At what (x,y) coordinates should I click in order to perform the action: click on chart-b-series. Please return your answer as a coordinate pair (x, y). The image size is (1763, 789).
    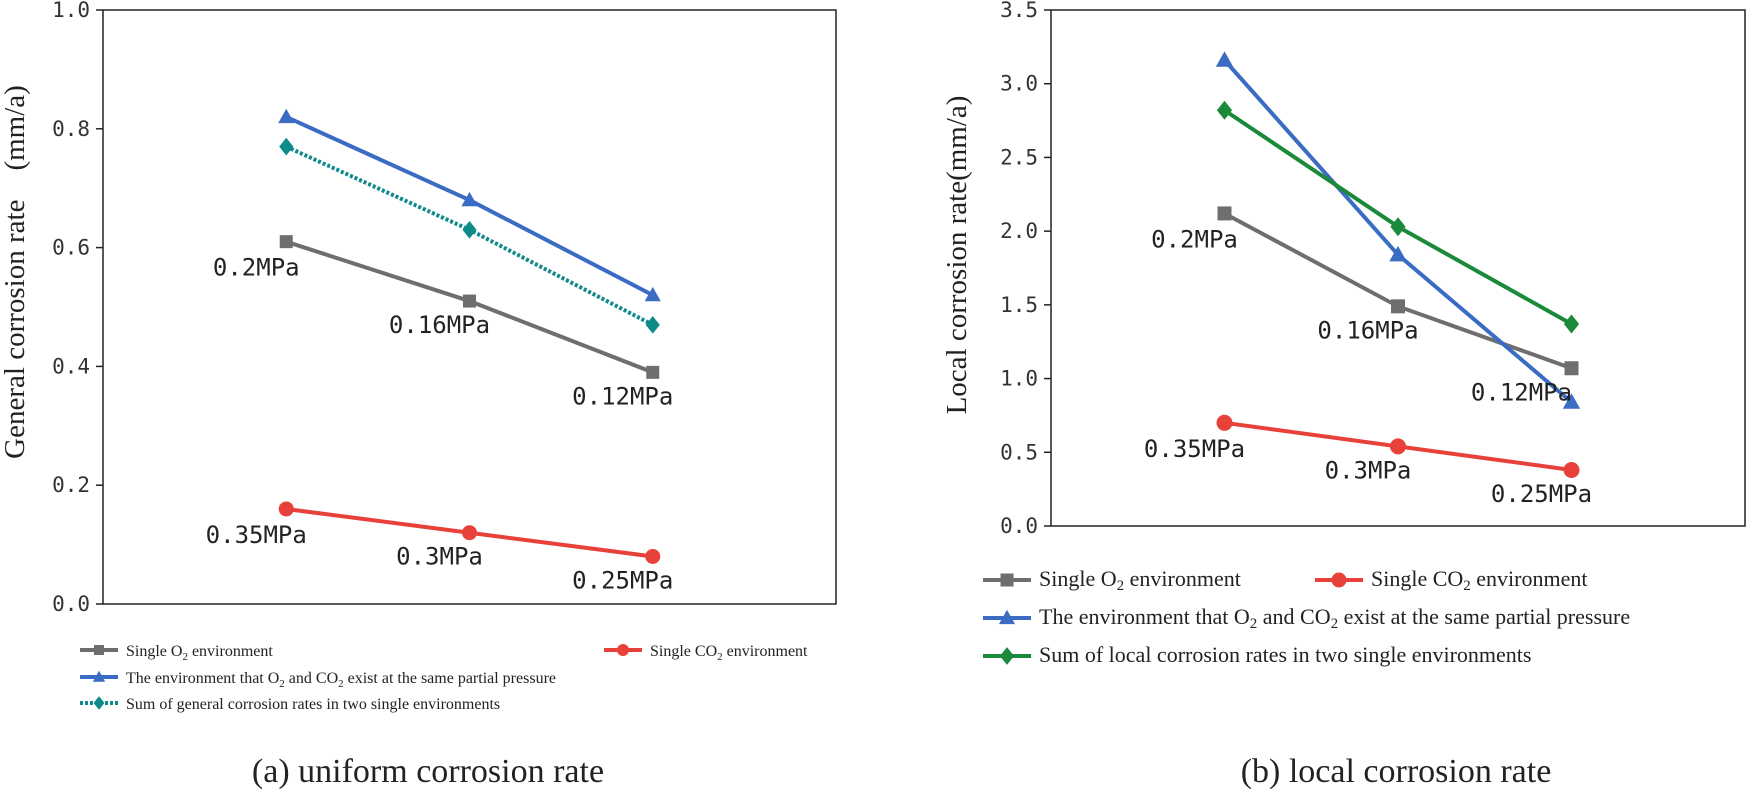
    Looking at the image, I should click on (1398, 264).